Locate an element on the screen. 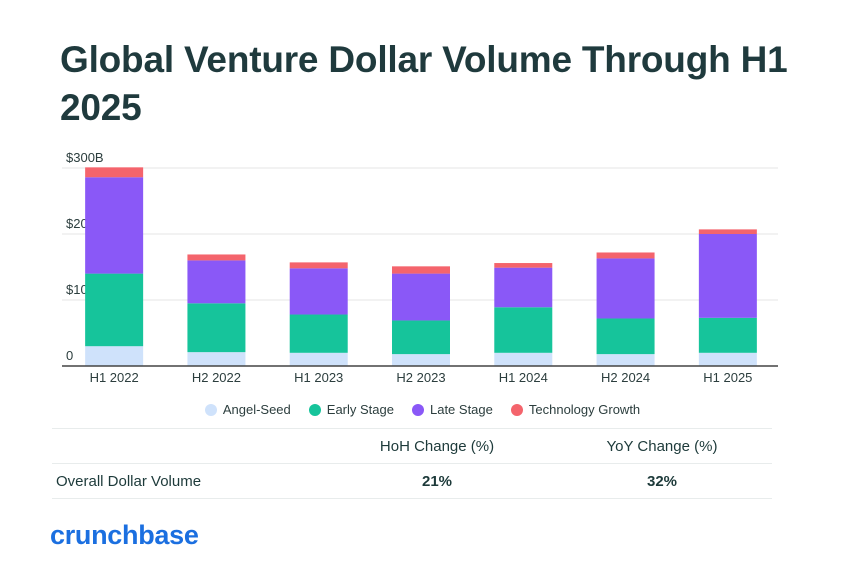 This screenshot has width=845, height=572. legend-item-angel-seed: Angel-Seed is located at coordinates (247, 409).